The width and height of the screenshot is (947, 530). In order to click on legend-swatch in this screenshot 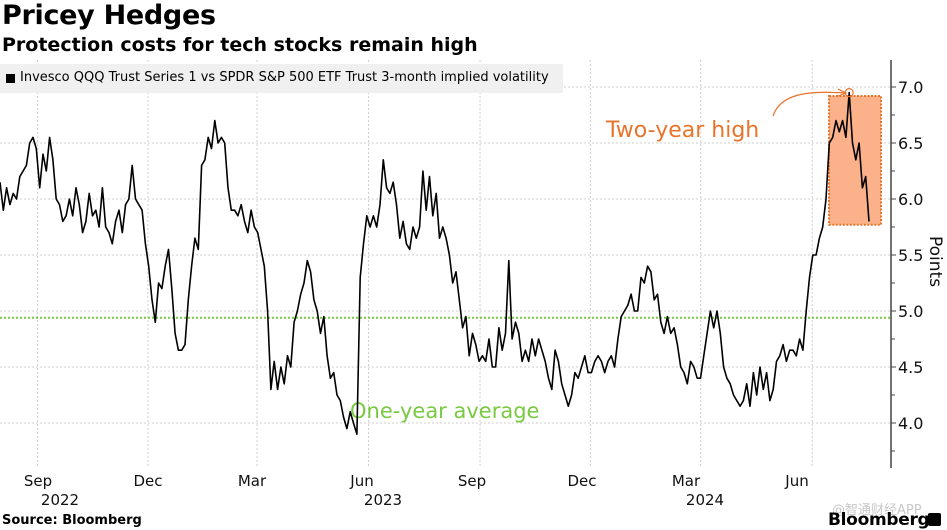, I will do `click(10, 78)`.